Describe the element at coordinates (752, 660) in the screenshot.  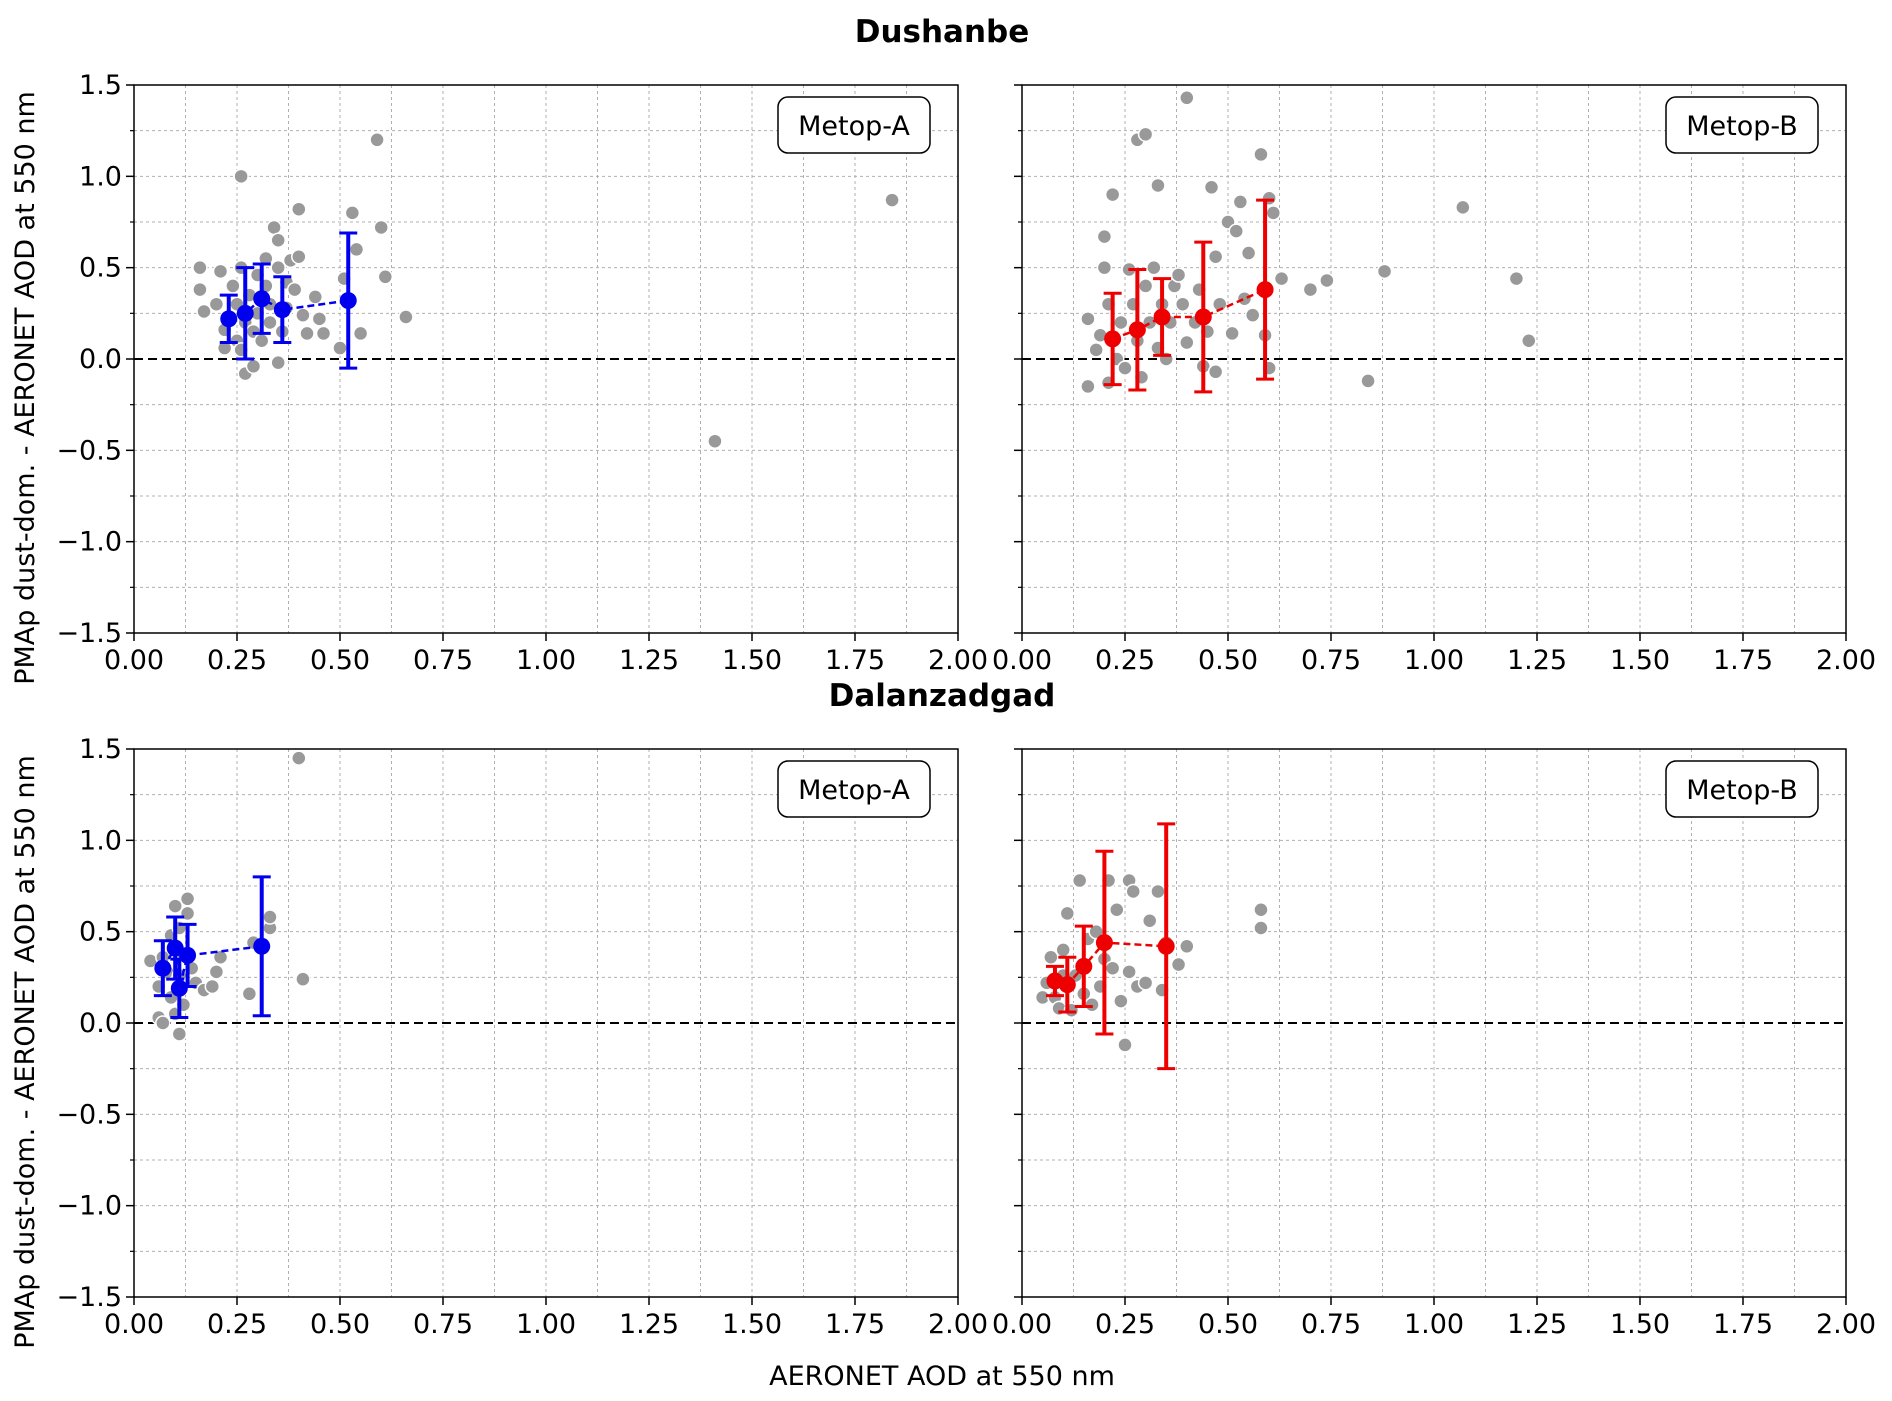
I see `x-tick-label: 1.50` at that location.